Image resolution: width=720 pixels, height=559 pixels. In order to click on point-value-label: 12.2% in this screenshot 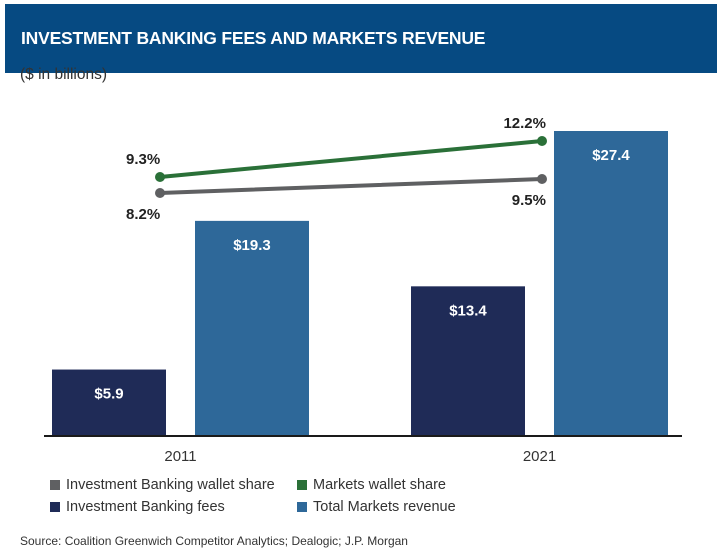, I will do `click(524, 123)`.